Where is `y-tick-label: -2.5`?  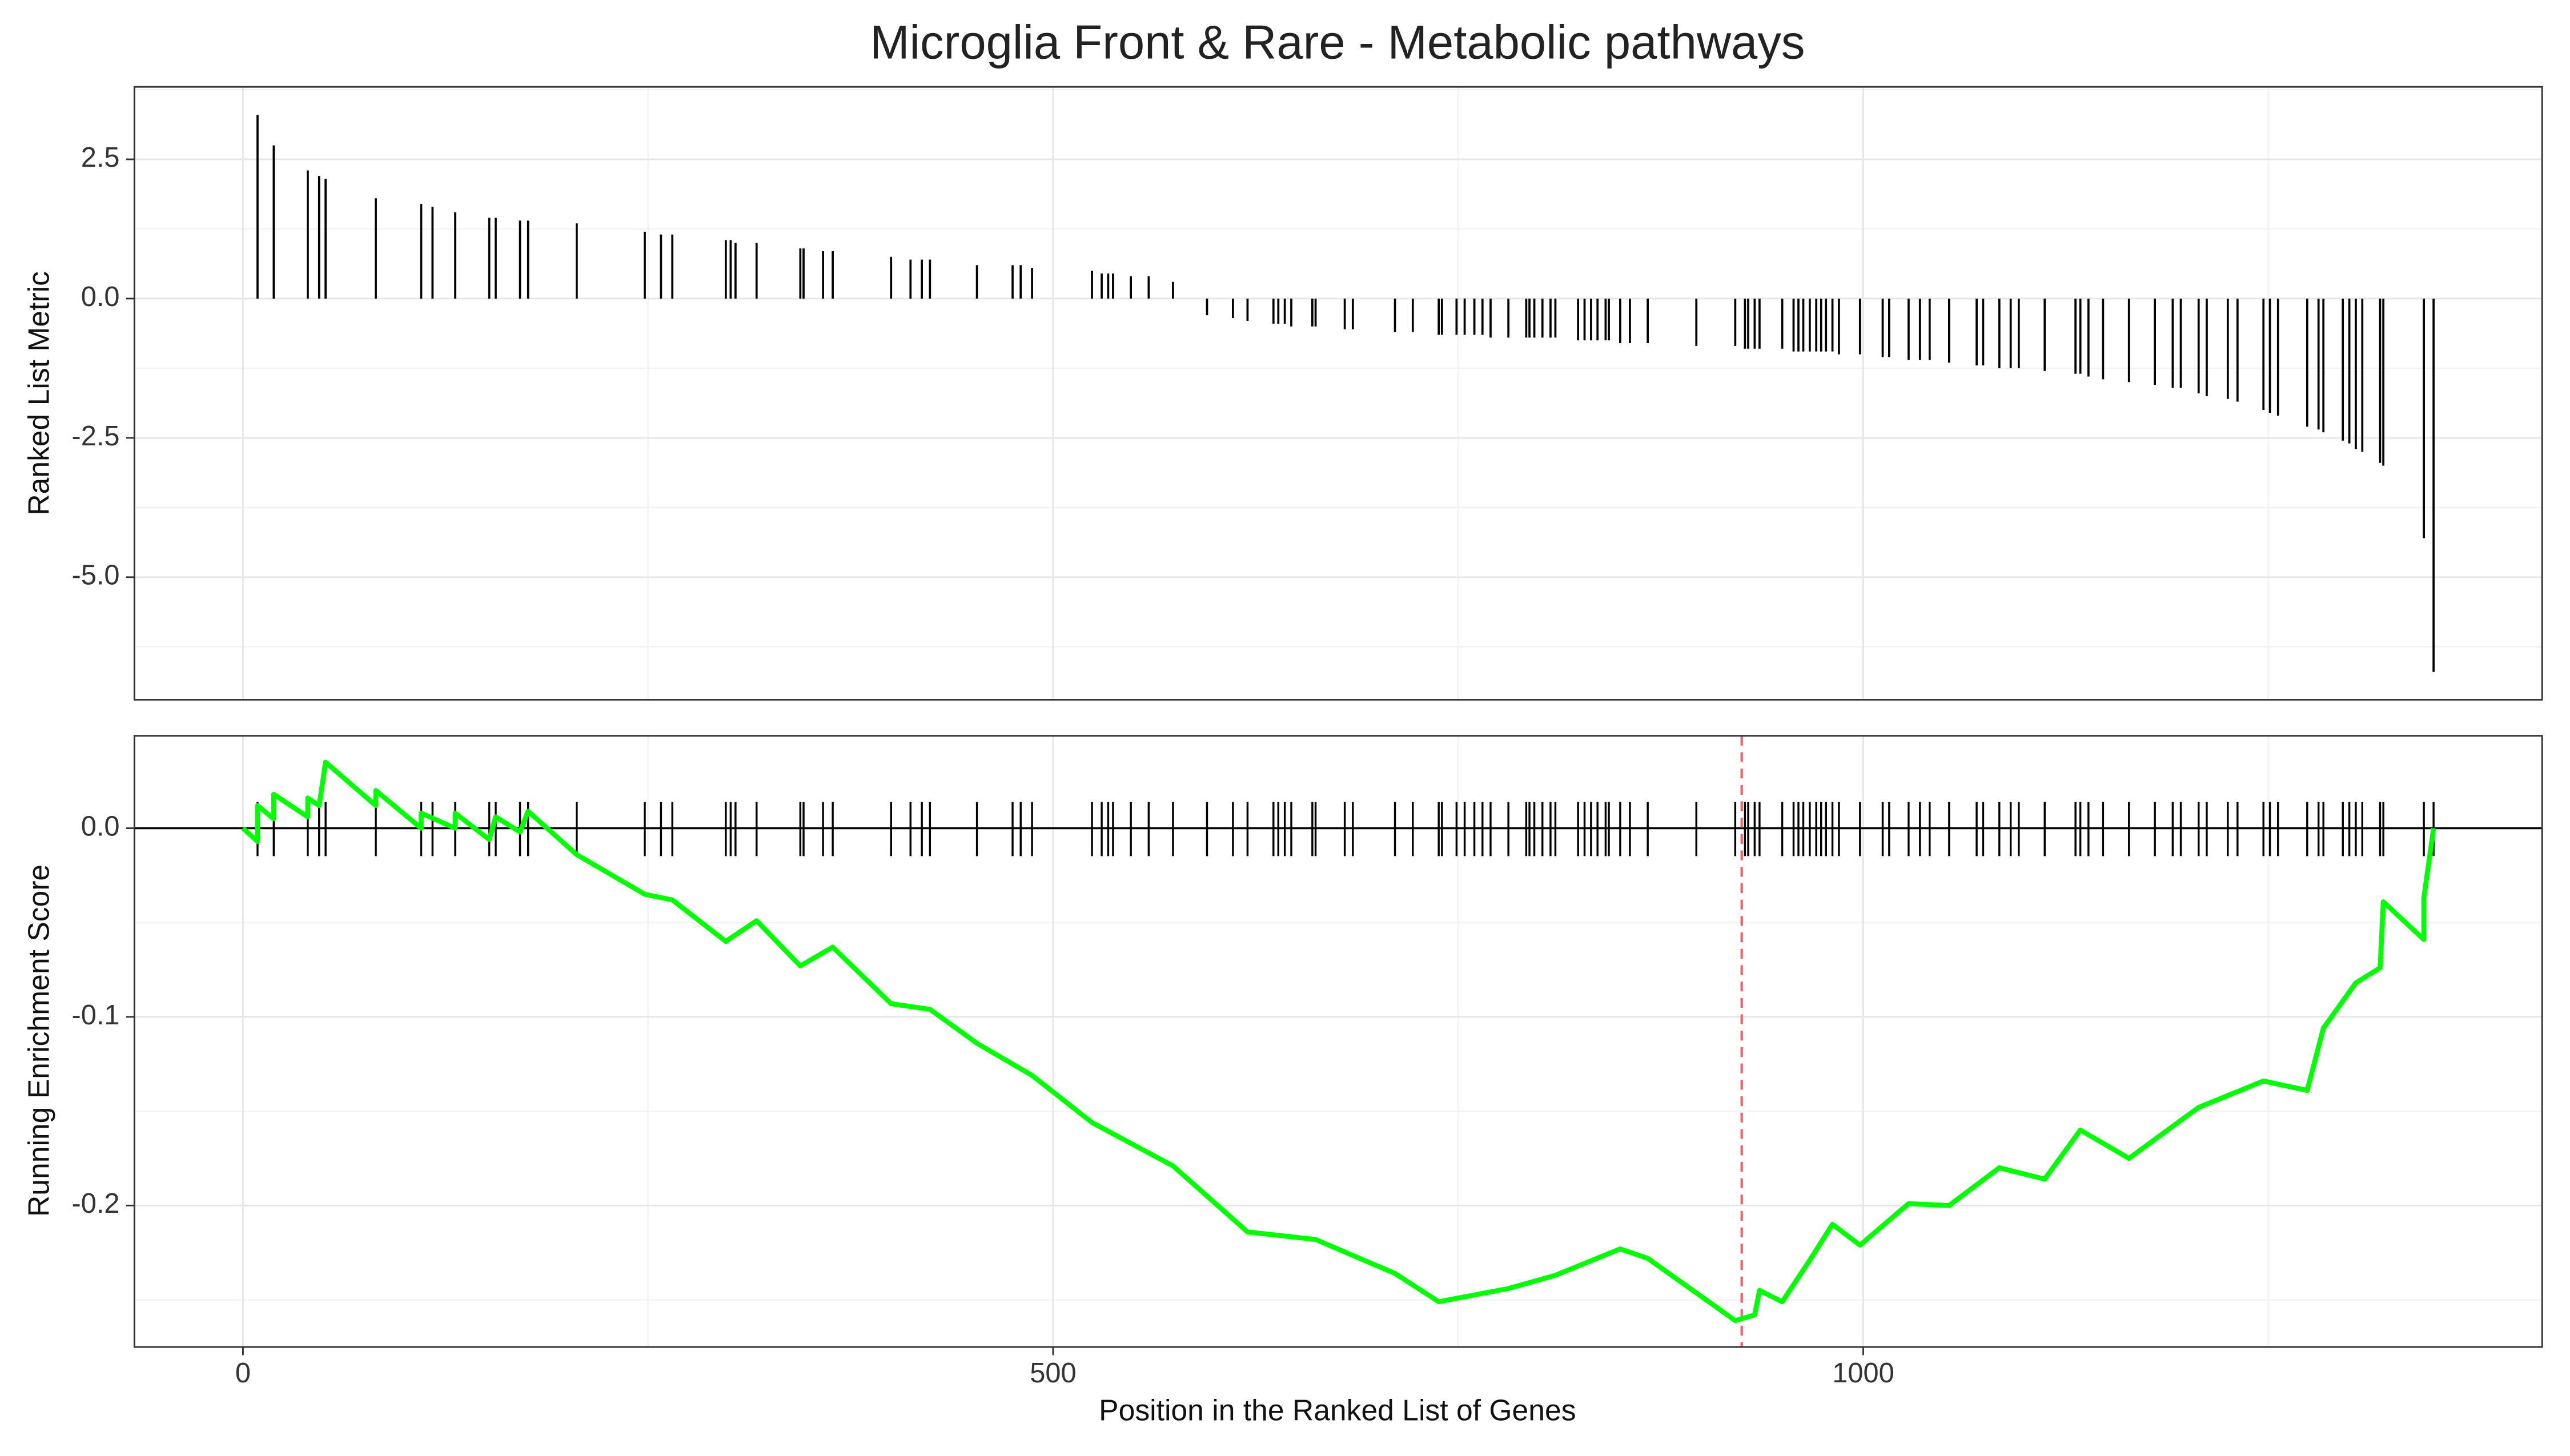 y-tick-label: -2.5 is located at coordinates (95, 436).